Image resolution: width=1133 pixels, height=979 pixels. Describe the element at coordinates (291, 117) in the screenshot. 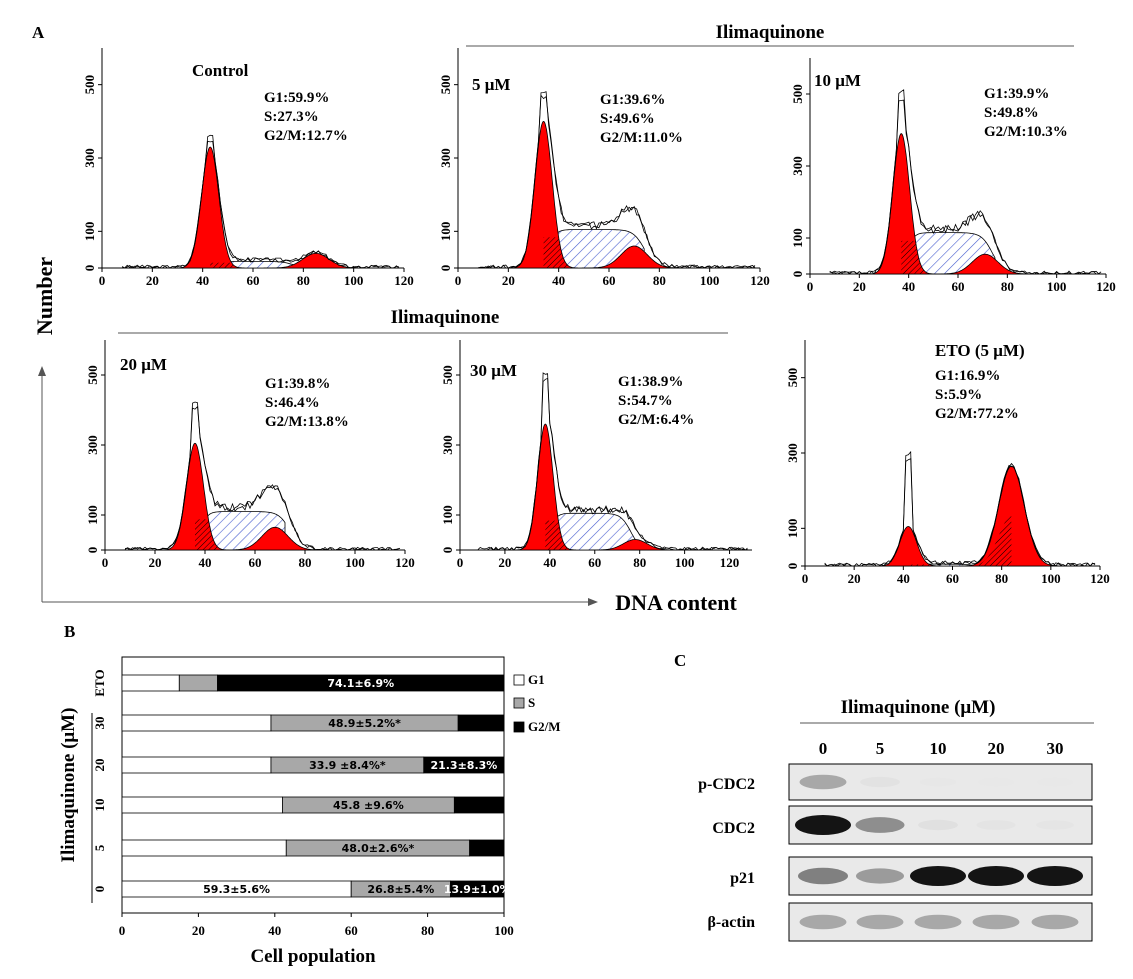

I see `s-percent: S:27.3%` at that location.